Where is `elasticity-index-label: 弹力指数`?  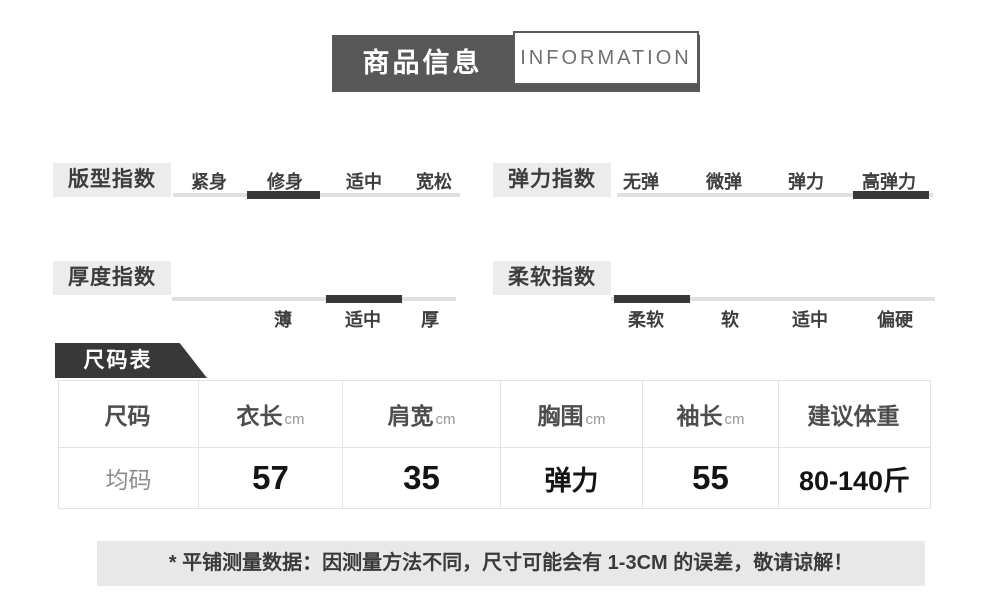 elasticity-index-label: 弹力指数 is located at coordinates (552, 180).